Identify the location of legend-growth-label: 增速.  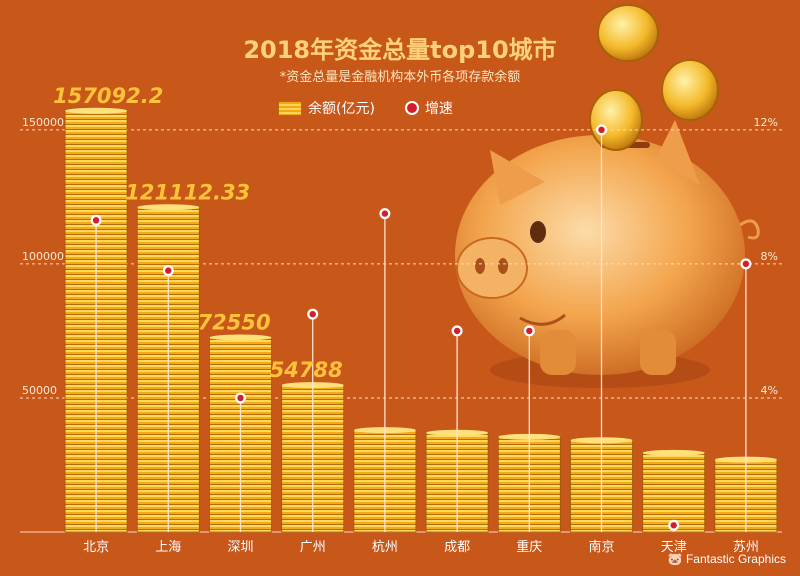
(438, 109).